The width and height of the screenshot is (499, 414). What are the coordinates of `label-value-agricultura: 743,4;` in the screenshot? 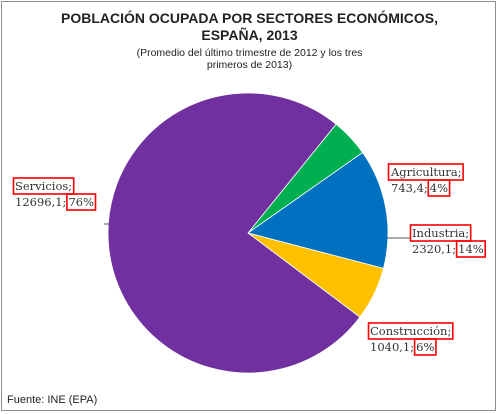 It's located at (409, 188).